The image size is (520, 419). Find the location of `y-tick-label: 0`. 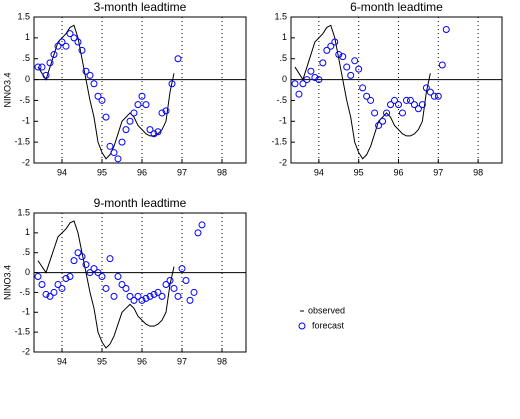

y-tick-label: 0 is located at coordinates (27, 272).